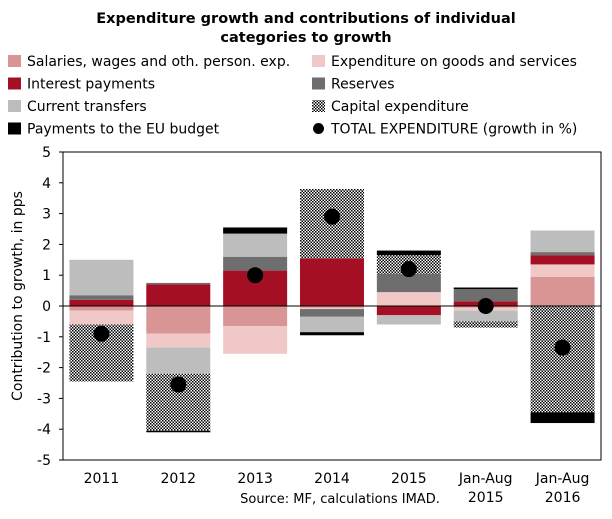 This screenshot has width=612, height=519. What do you see at coordinates (44, 461) in the screenshot?
I see `y-tick-label: -5` at bounding box center [44, 461].